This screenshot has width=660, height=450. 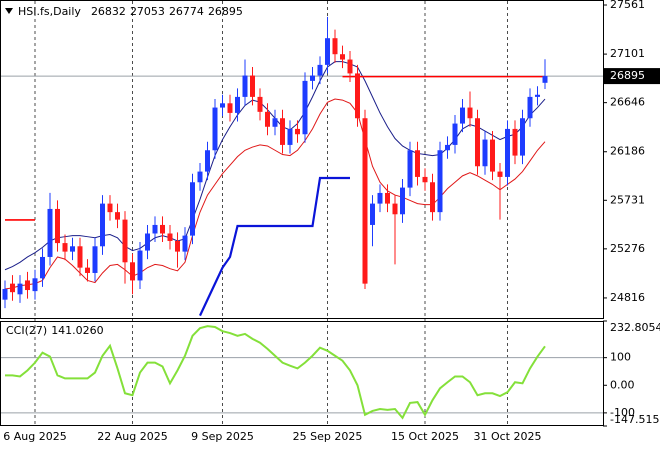 What do you see at coordinates (627, 53) in the screenshot?
I see `y-tick-label: 27101` at bounding box center [627, 53].